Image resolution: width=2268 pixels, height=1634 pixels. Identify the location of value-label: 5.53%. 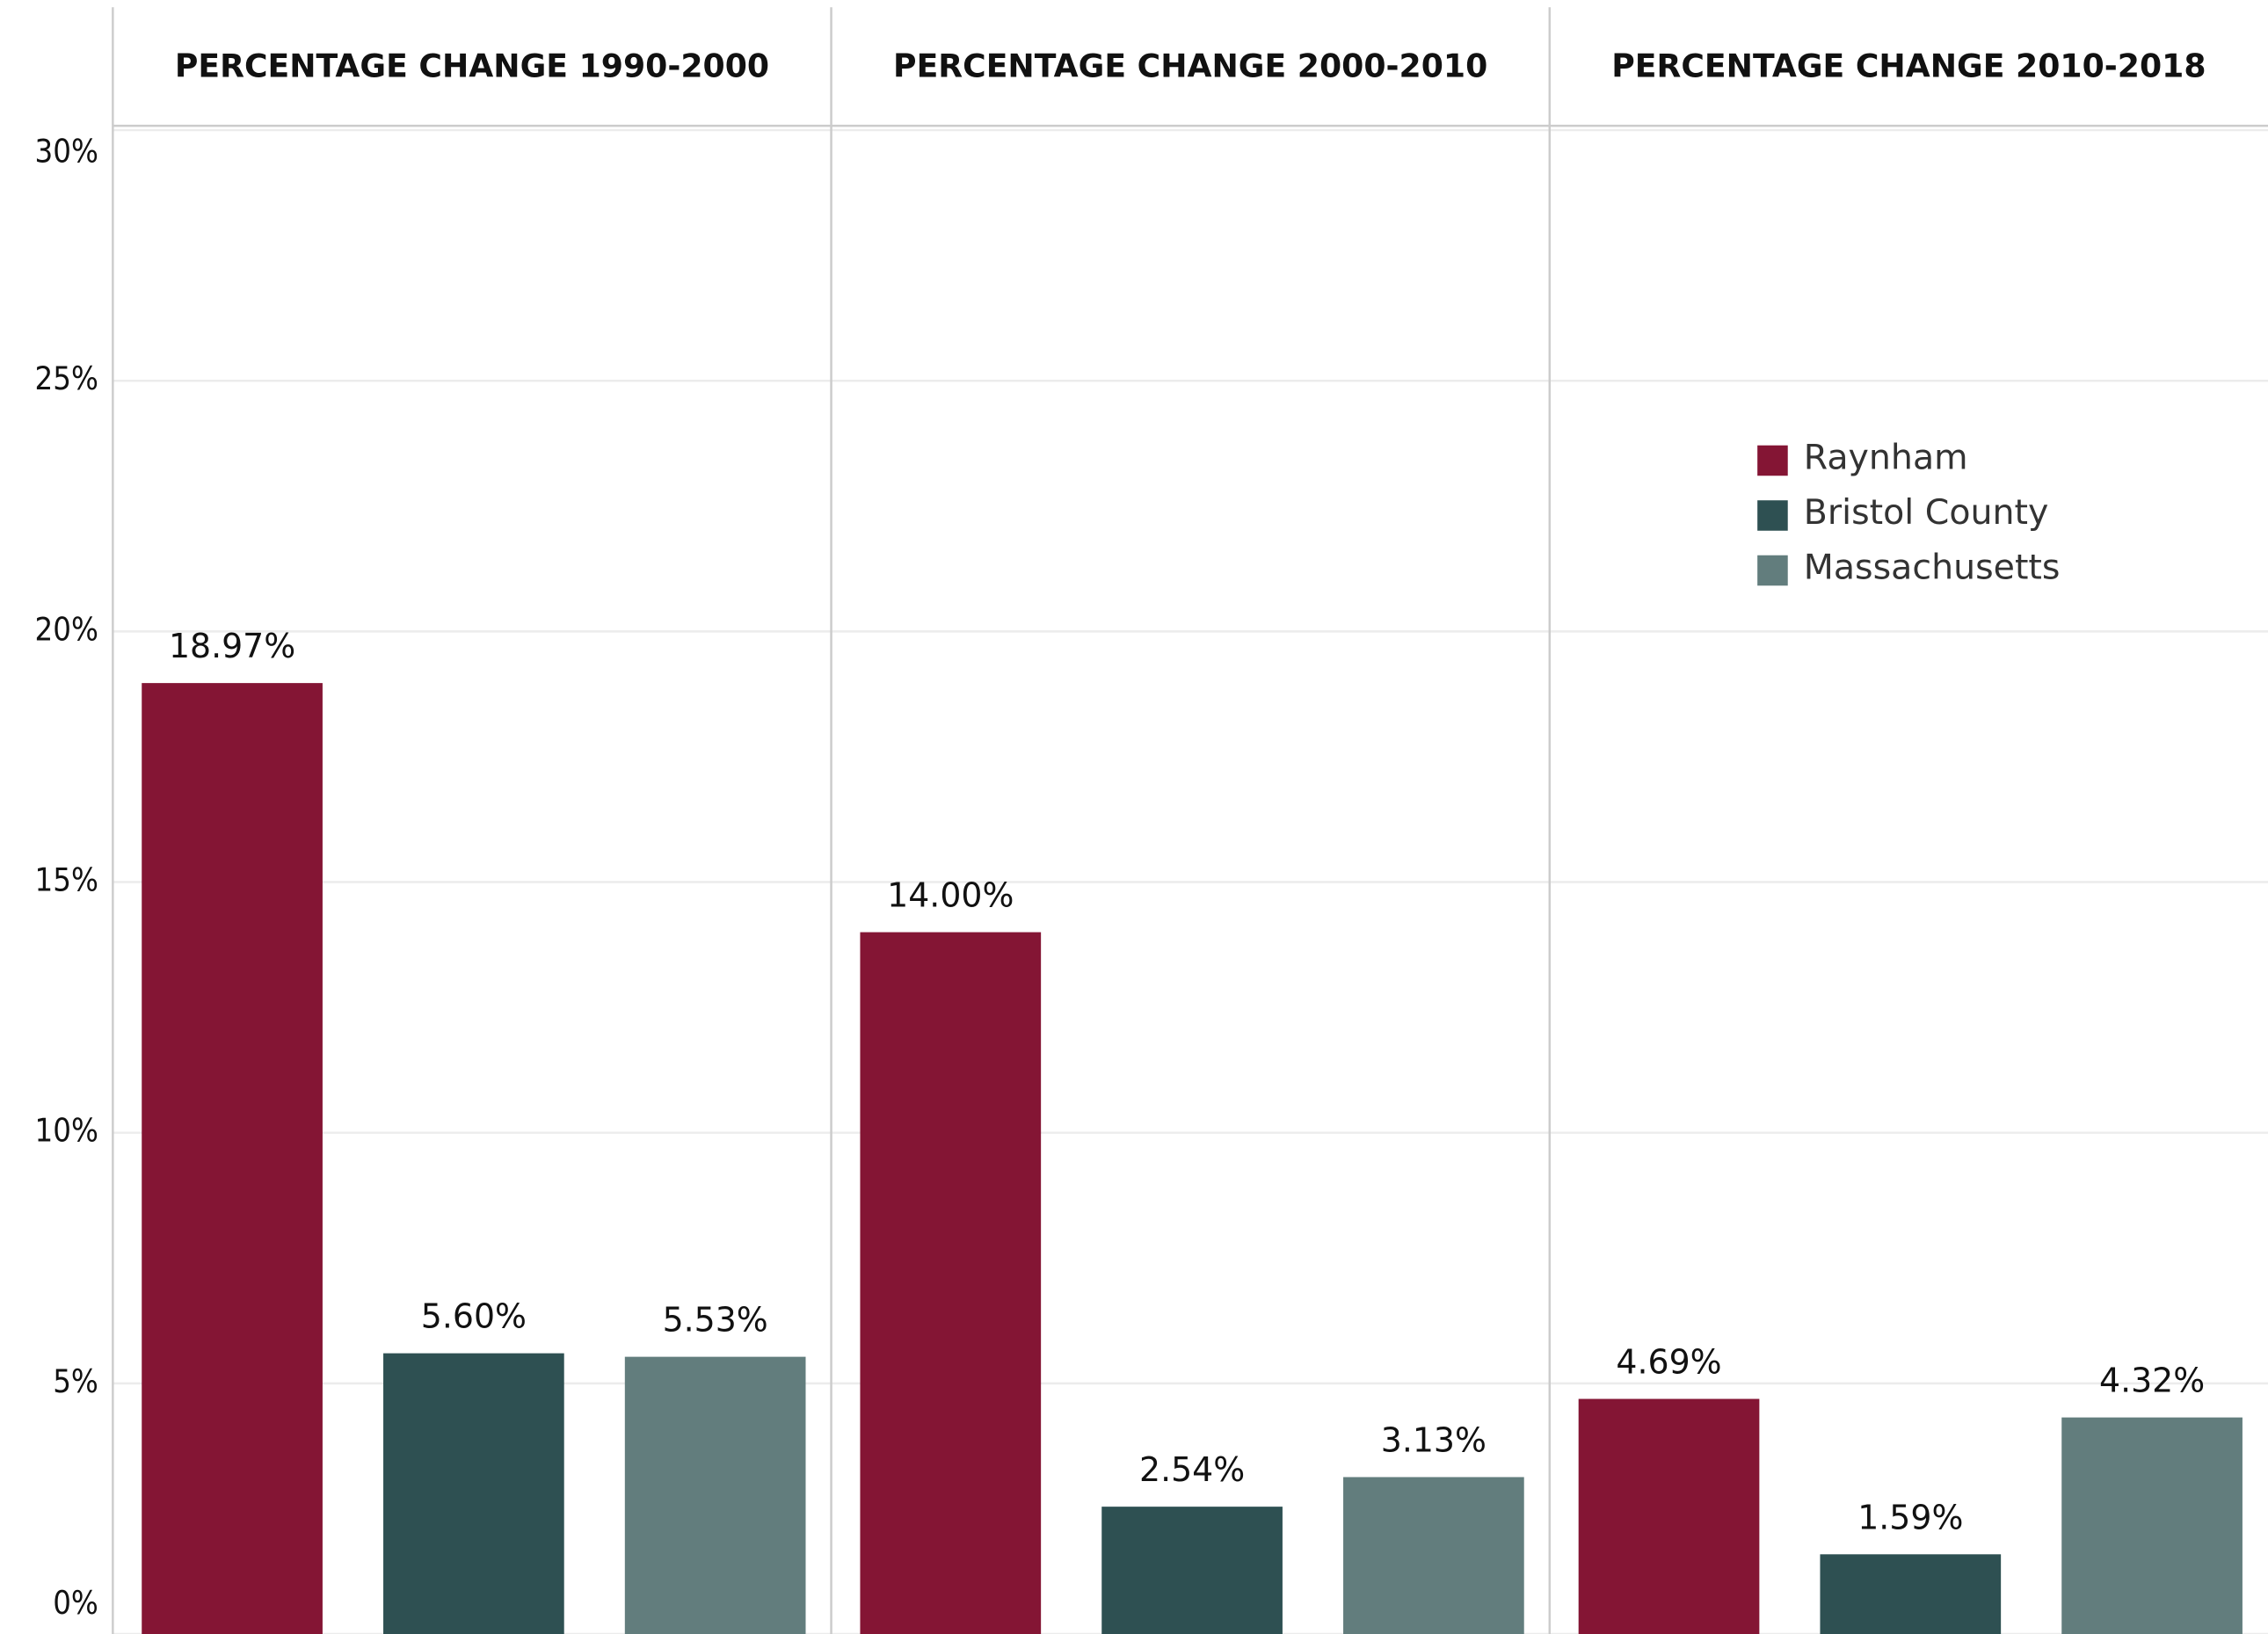
(716, 1320).